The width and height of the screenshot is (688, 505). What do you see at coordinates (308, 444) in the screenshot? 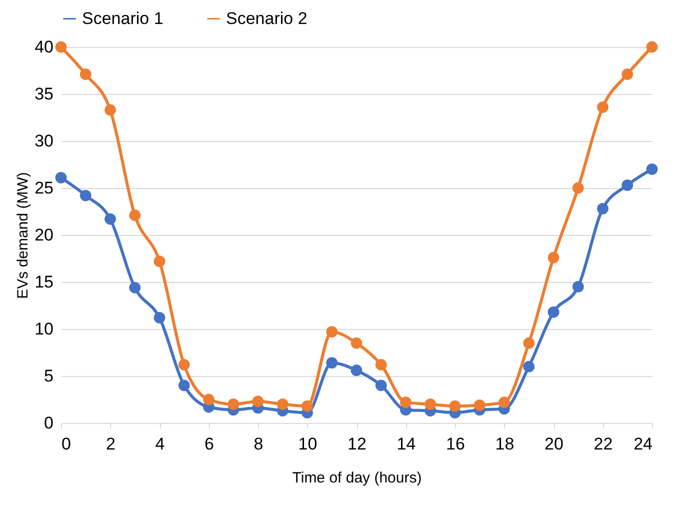
I see `x-tick-label: 10` at bounding box center [308, 444].